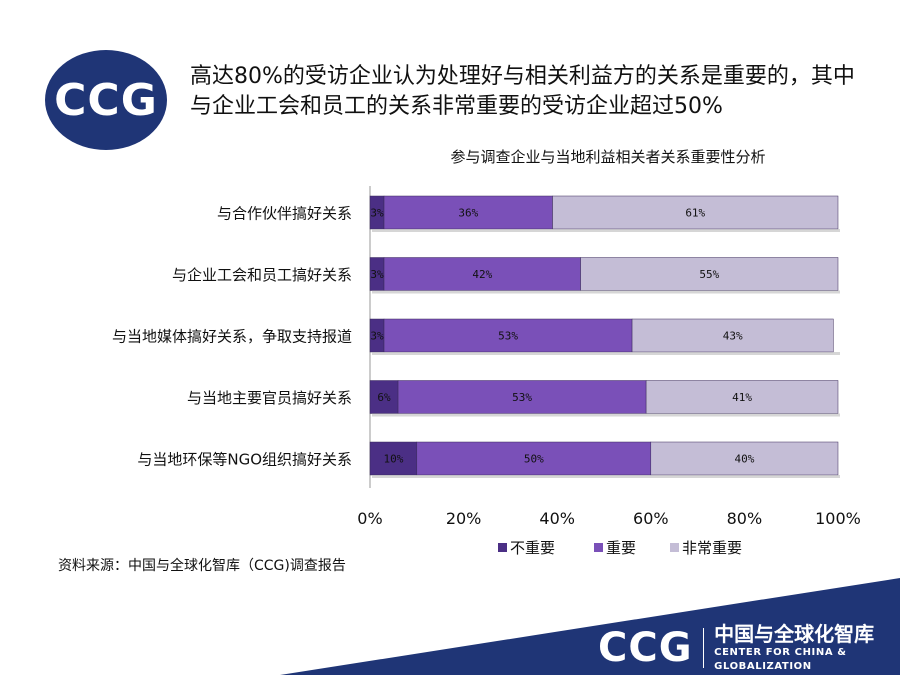  I want to click on legend-label: 非常重要, so click(712, 548).